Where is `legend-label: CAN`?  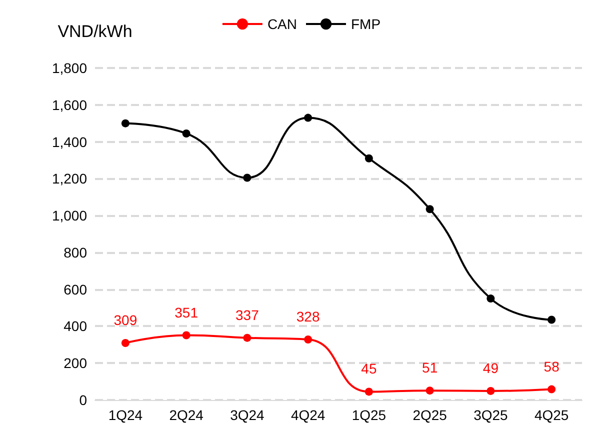 legend-label: CAN is located at coordinates (282, 24).